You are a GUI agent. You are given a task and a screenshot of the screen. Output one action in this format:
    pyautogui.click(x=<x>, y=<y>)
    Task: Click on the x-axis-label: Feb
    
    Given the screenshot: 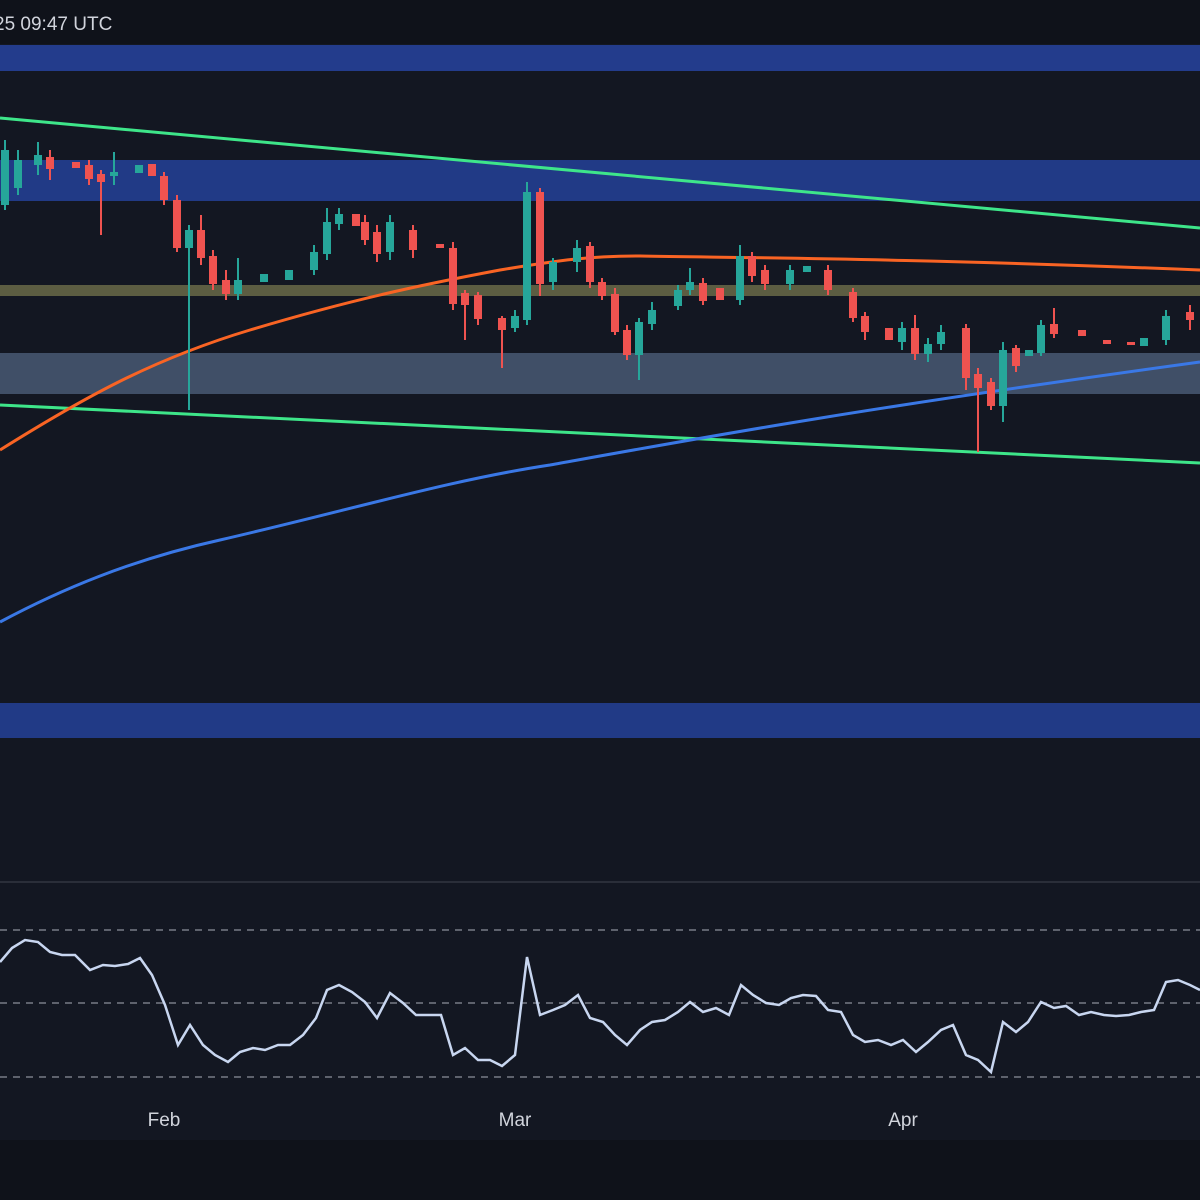 What is the action you would take?
    pyautogui.click(x=164, y=1120)
    